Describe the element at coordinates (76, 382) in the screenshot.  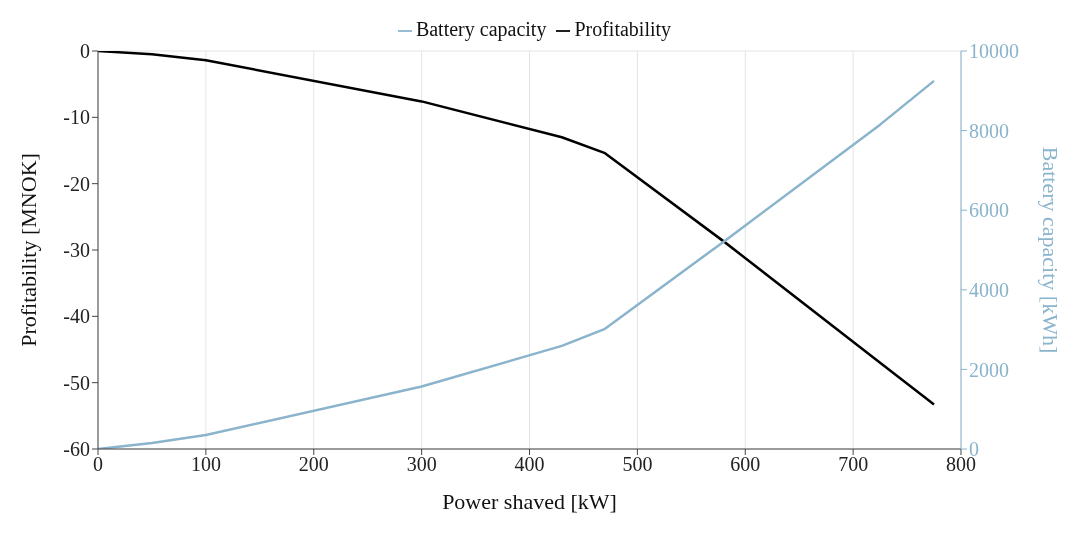
I see `y-tick-label: -50` at that location.